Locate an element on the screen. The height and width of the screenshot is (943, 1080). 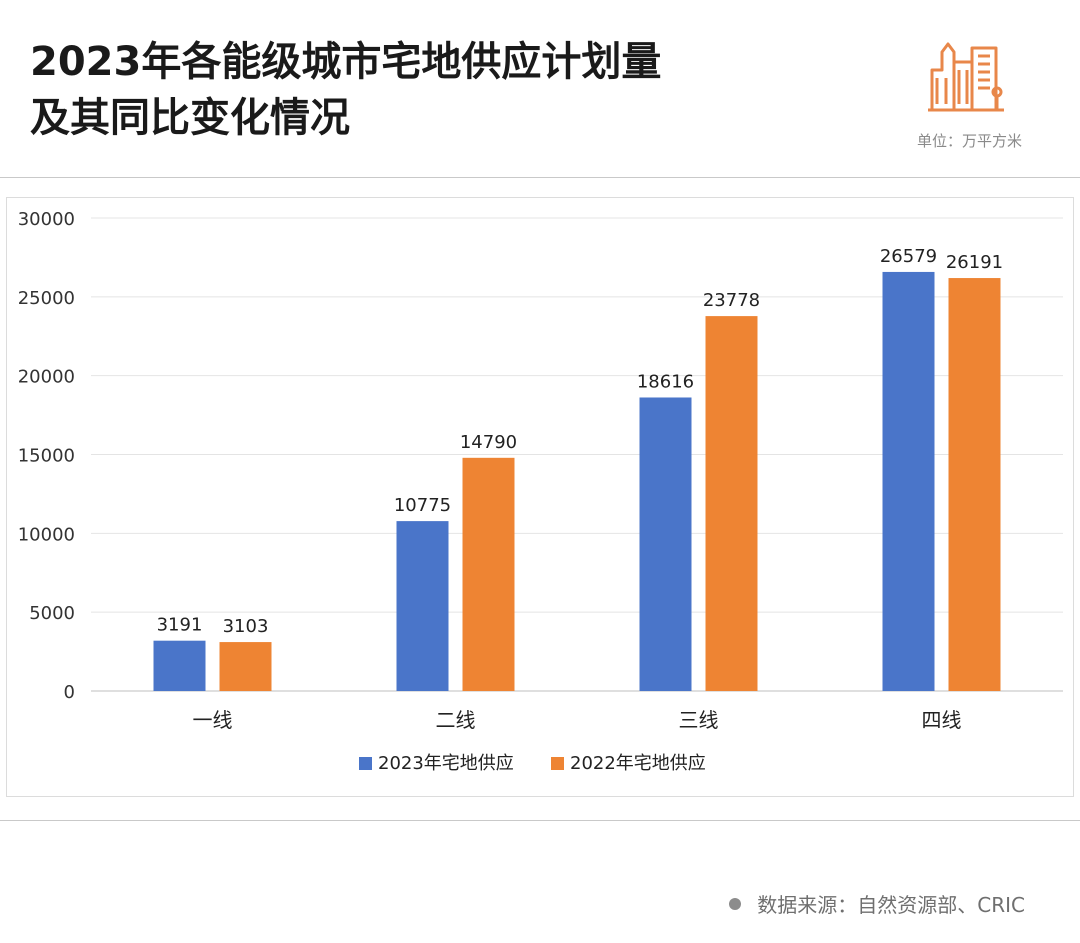
data-label: 18616 is located at coordinates (665, 381).